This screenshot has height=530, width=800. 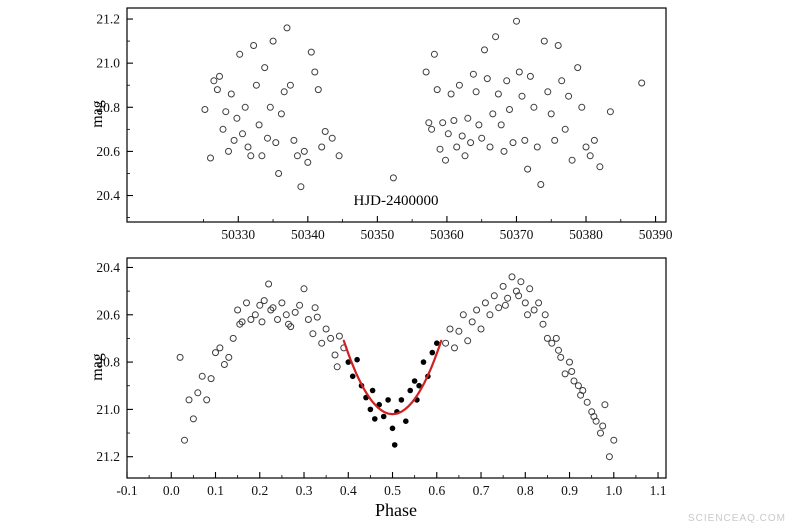 I want to click on x-tick-label: -0.1, so click(x=126, y=490).